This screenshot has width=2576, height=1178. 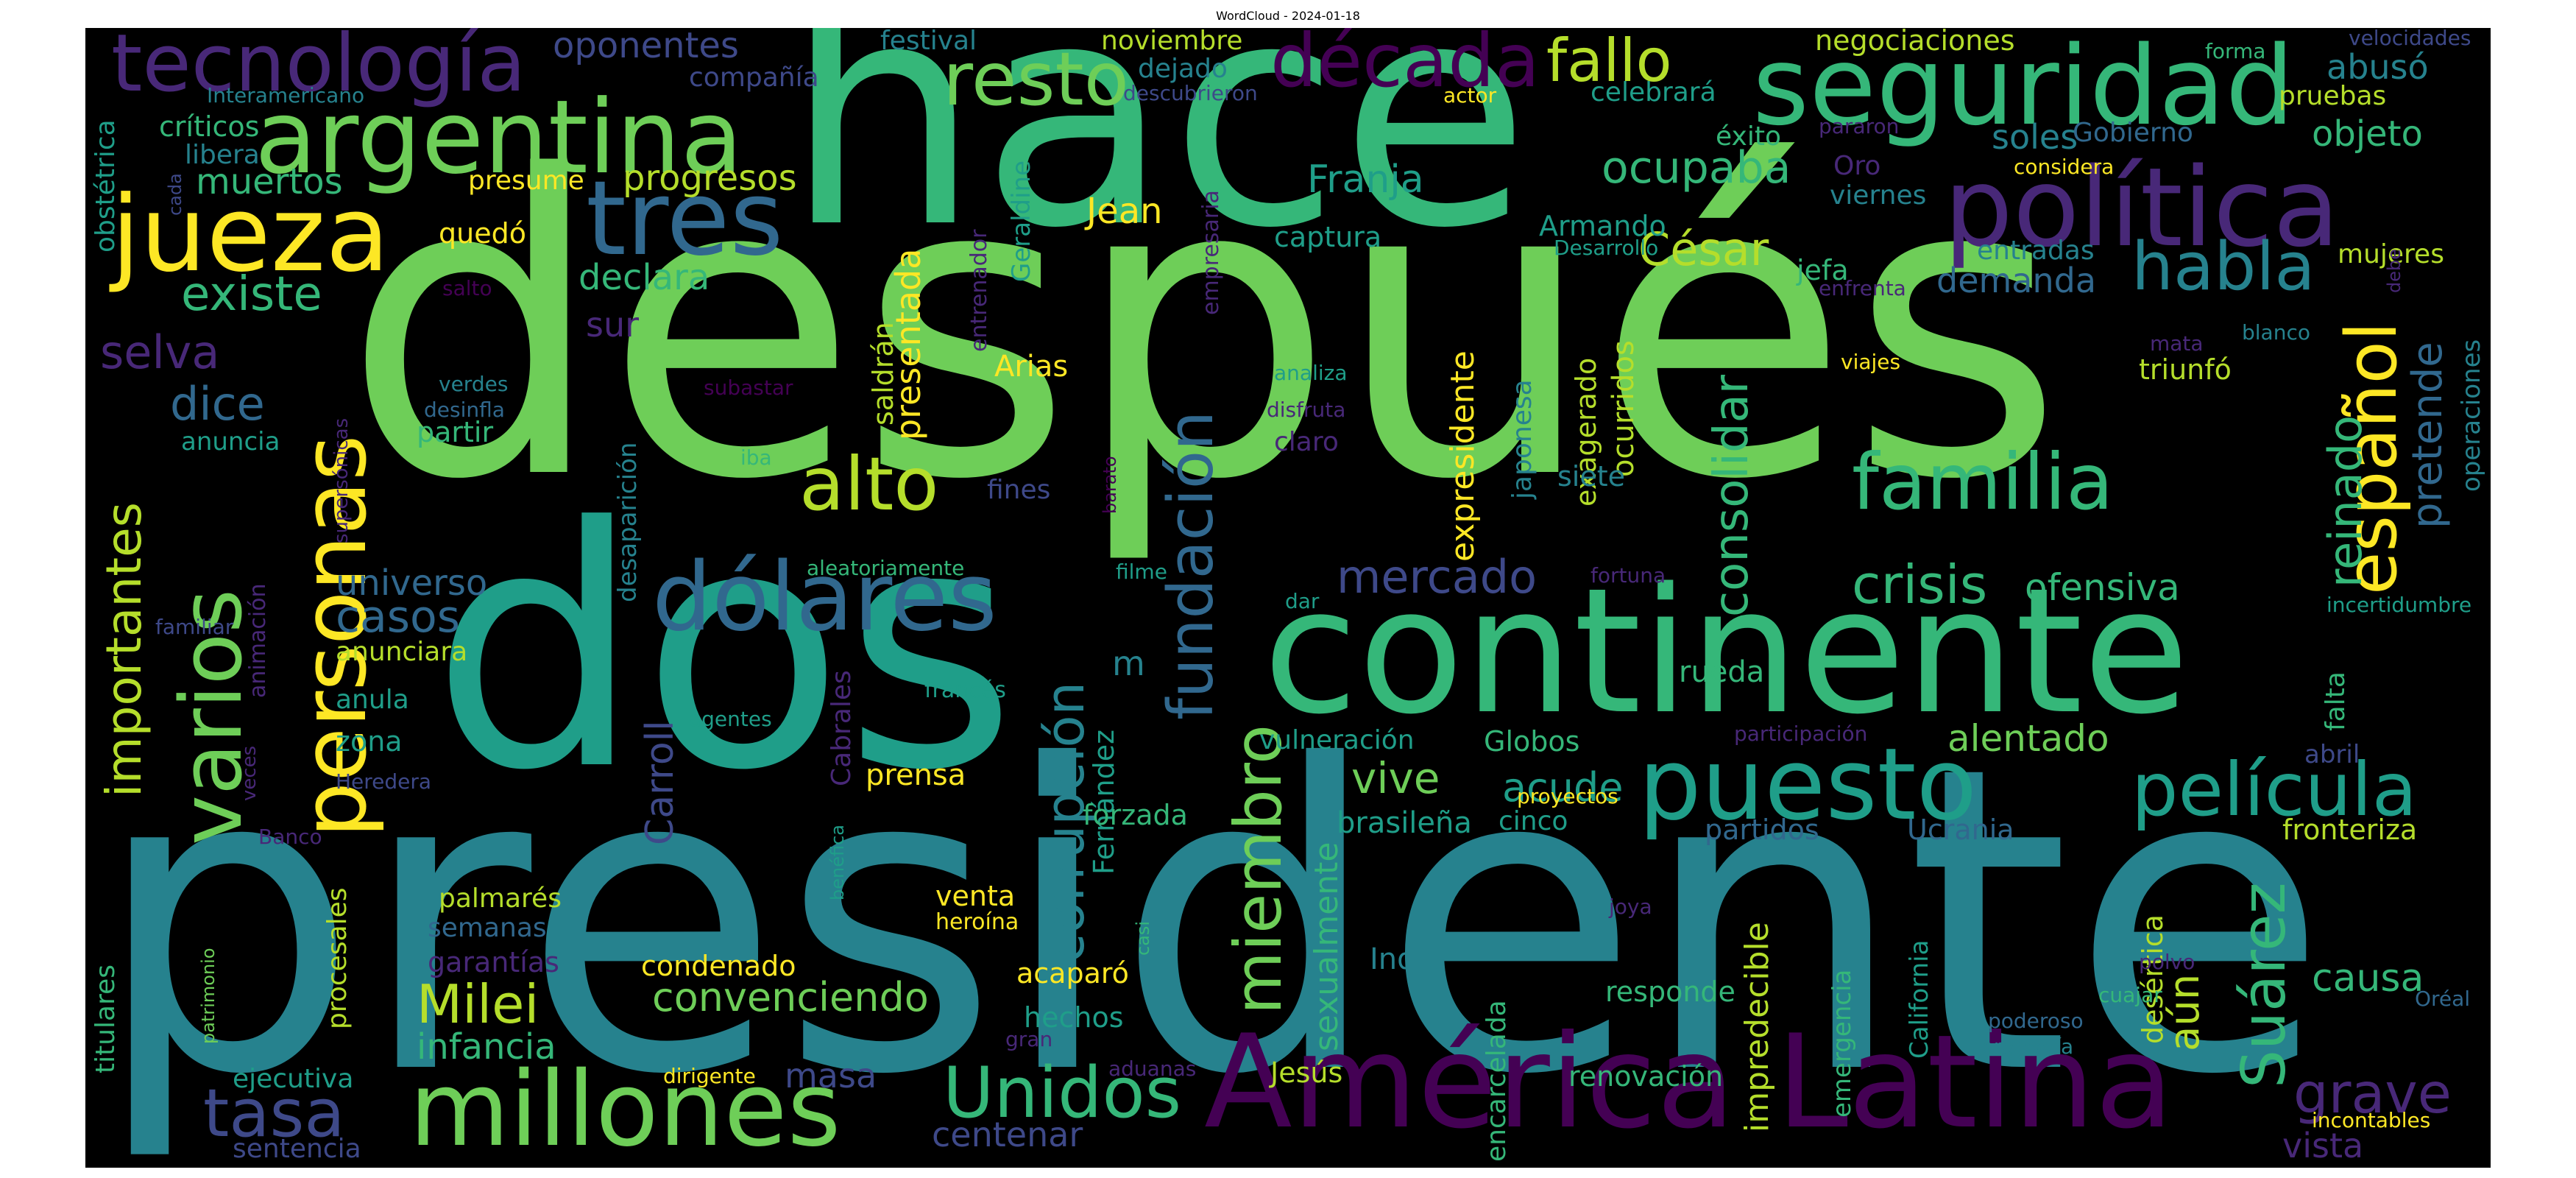 I want to click on word: Arias, so click(x=1031, y=367).